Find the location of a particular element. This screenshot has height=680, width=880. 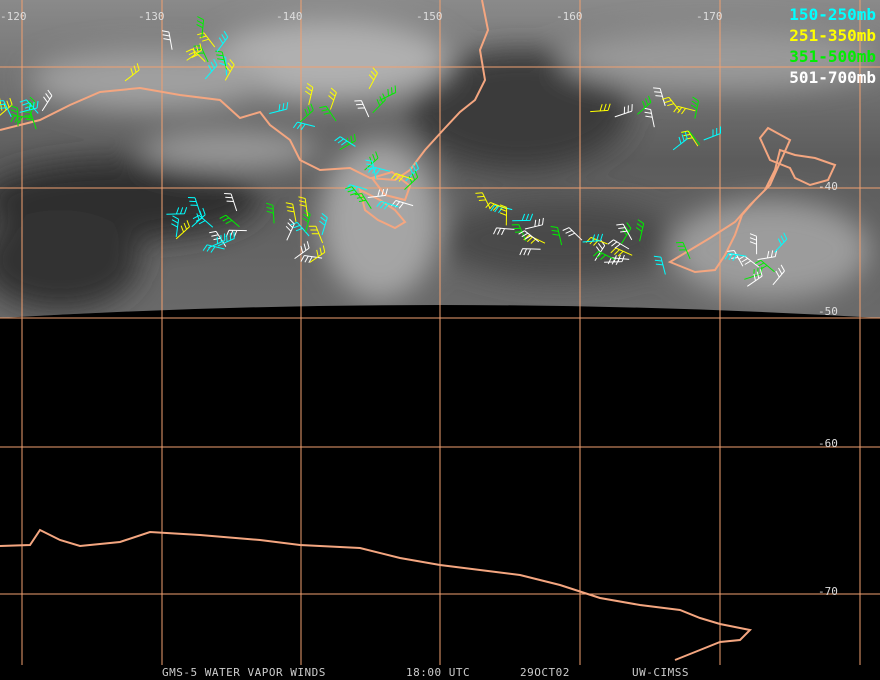

longitude-label: -160 is located at coordinates (569, 16).